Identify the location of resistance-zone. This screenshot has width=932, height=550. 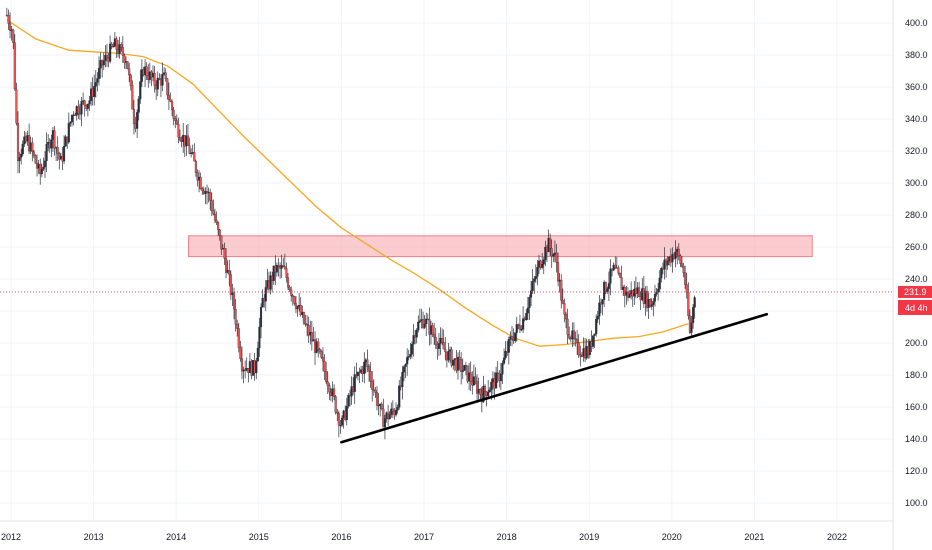
(500, 246).